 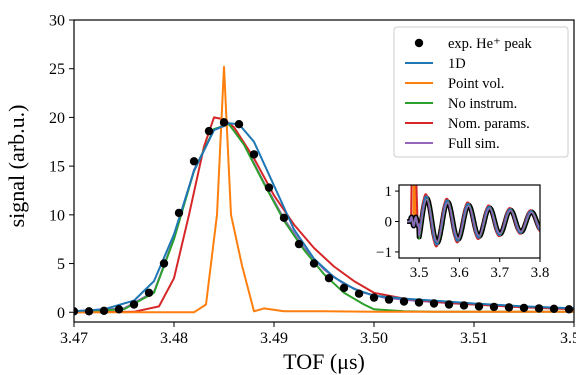 I want to click on inset-trace-full-sim, so click(x=473, y=220).